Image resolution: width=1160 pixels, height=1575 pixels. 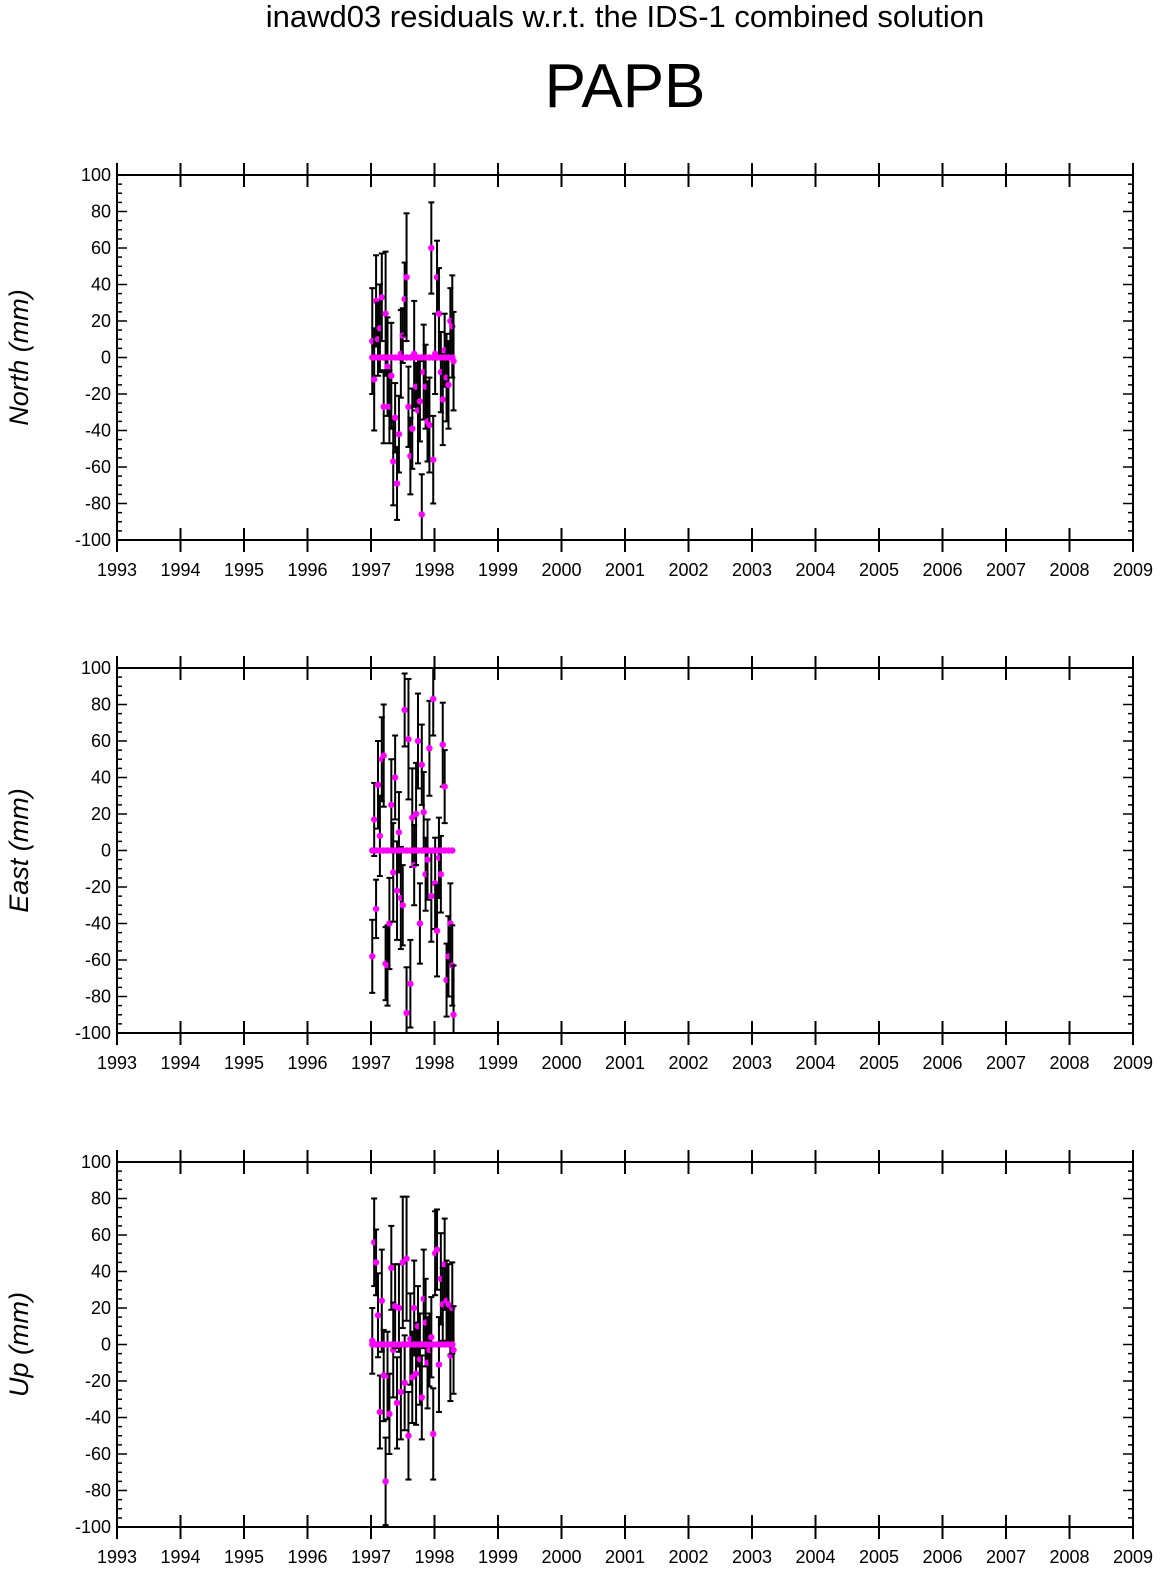 What do you see at coordinates (1069, 1063) in the screenshot?
I see `x-tick-label: 2008` at bounding box center [1069, 1063].